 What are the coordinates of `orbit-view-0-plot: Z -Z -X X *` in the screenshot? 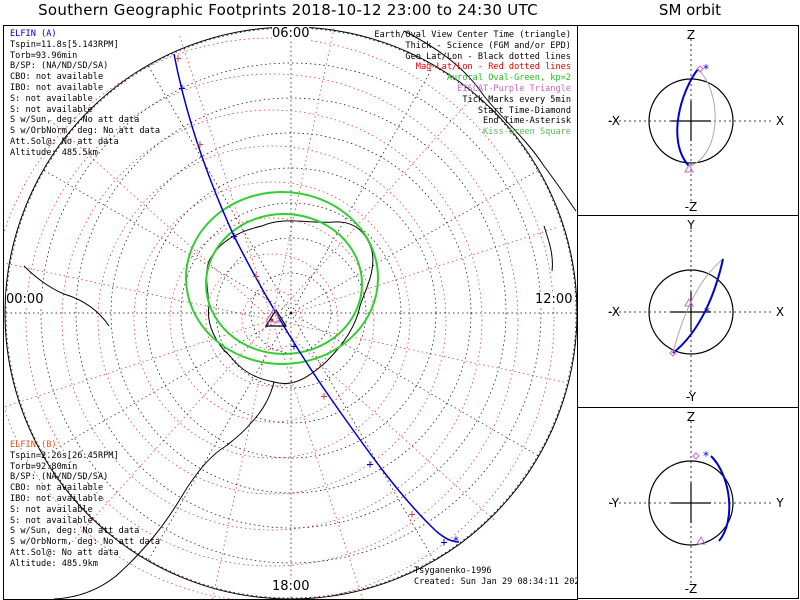 It's located at (696, 121).